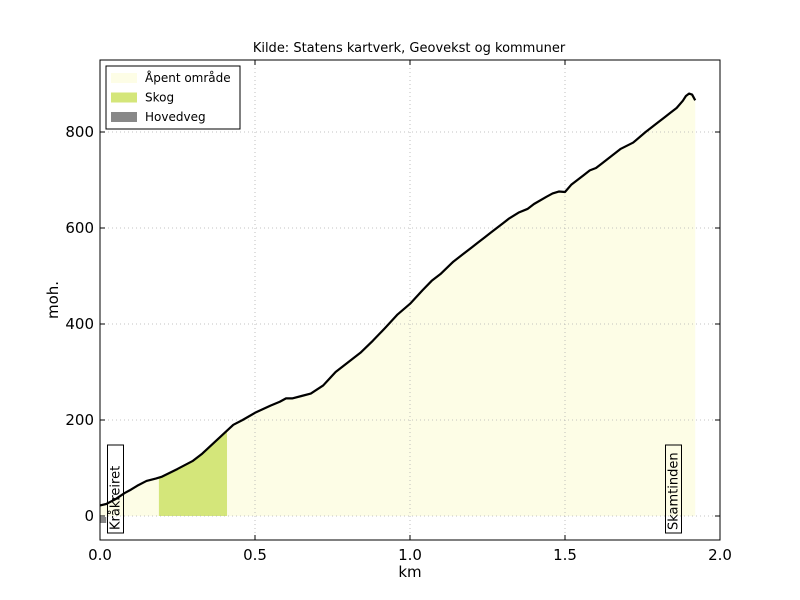 This screenshot has height=600, width=800. What do you see at coordinates (255, 555) in the screenshot?
I see `x-tick-label-1: 0.5` at bounding box center [255, 555].